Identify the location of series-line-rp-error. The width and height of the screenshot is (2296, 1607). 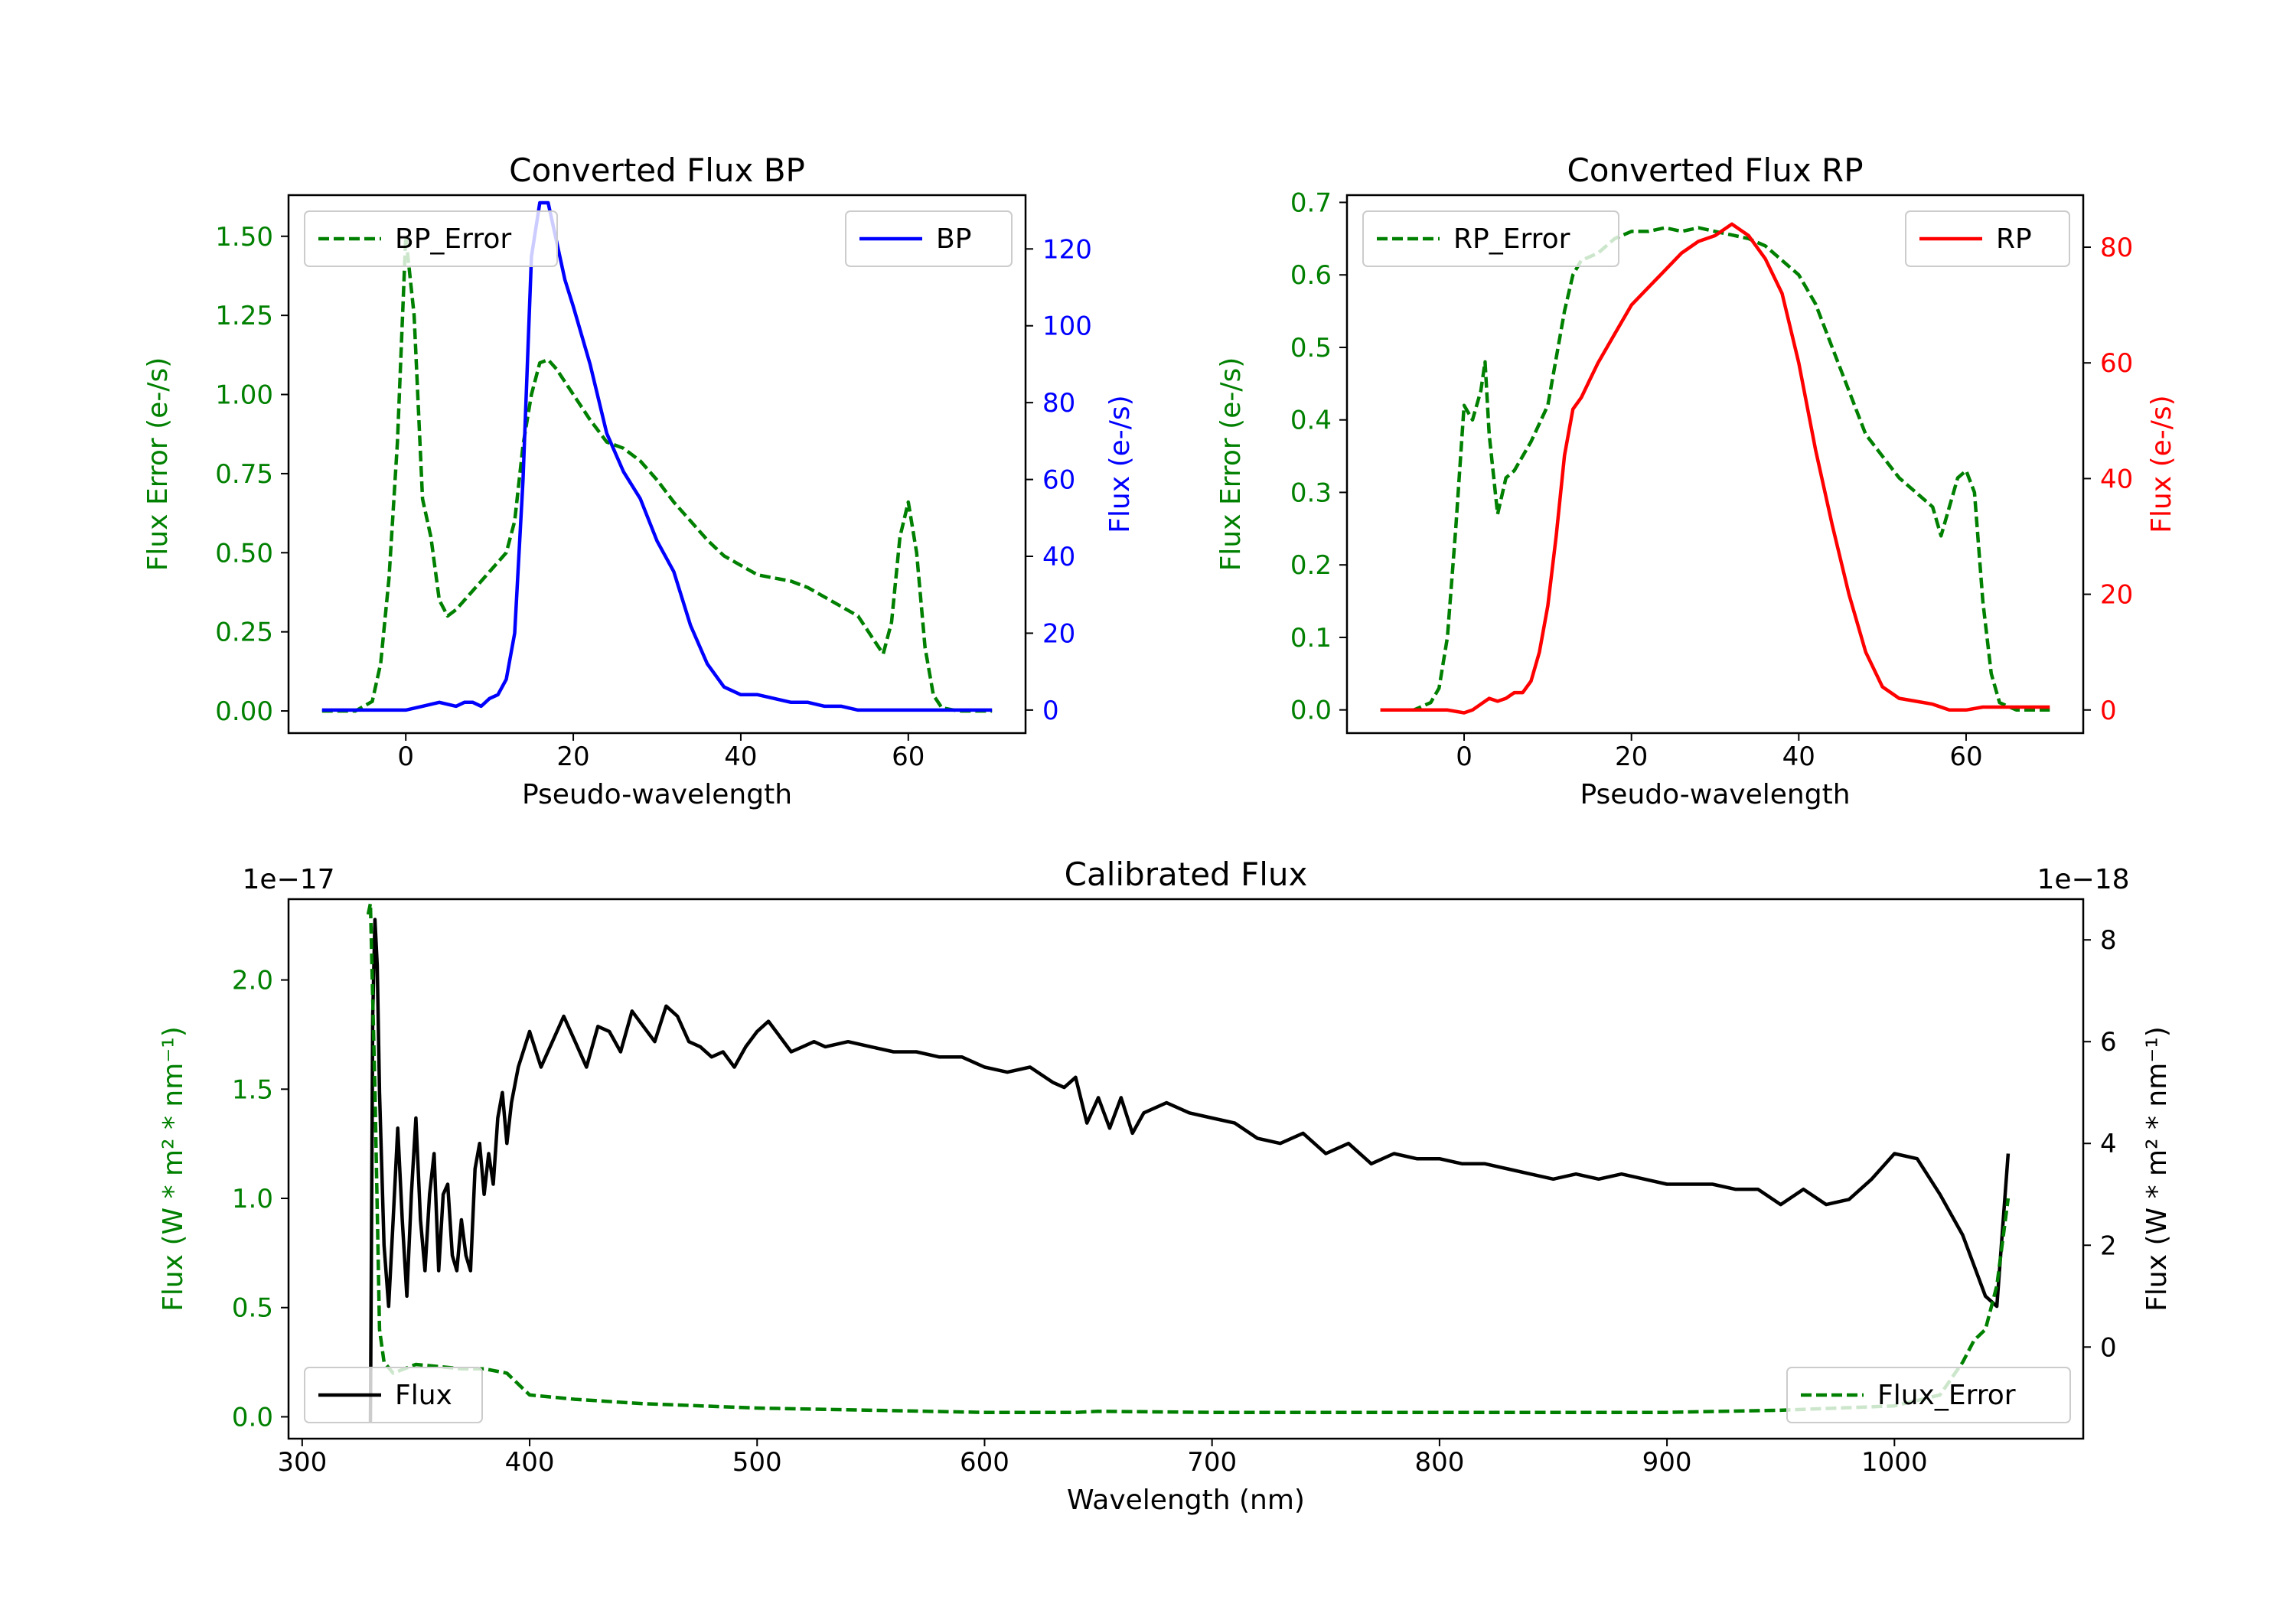
(1715, 469).